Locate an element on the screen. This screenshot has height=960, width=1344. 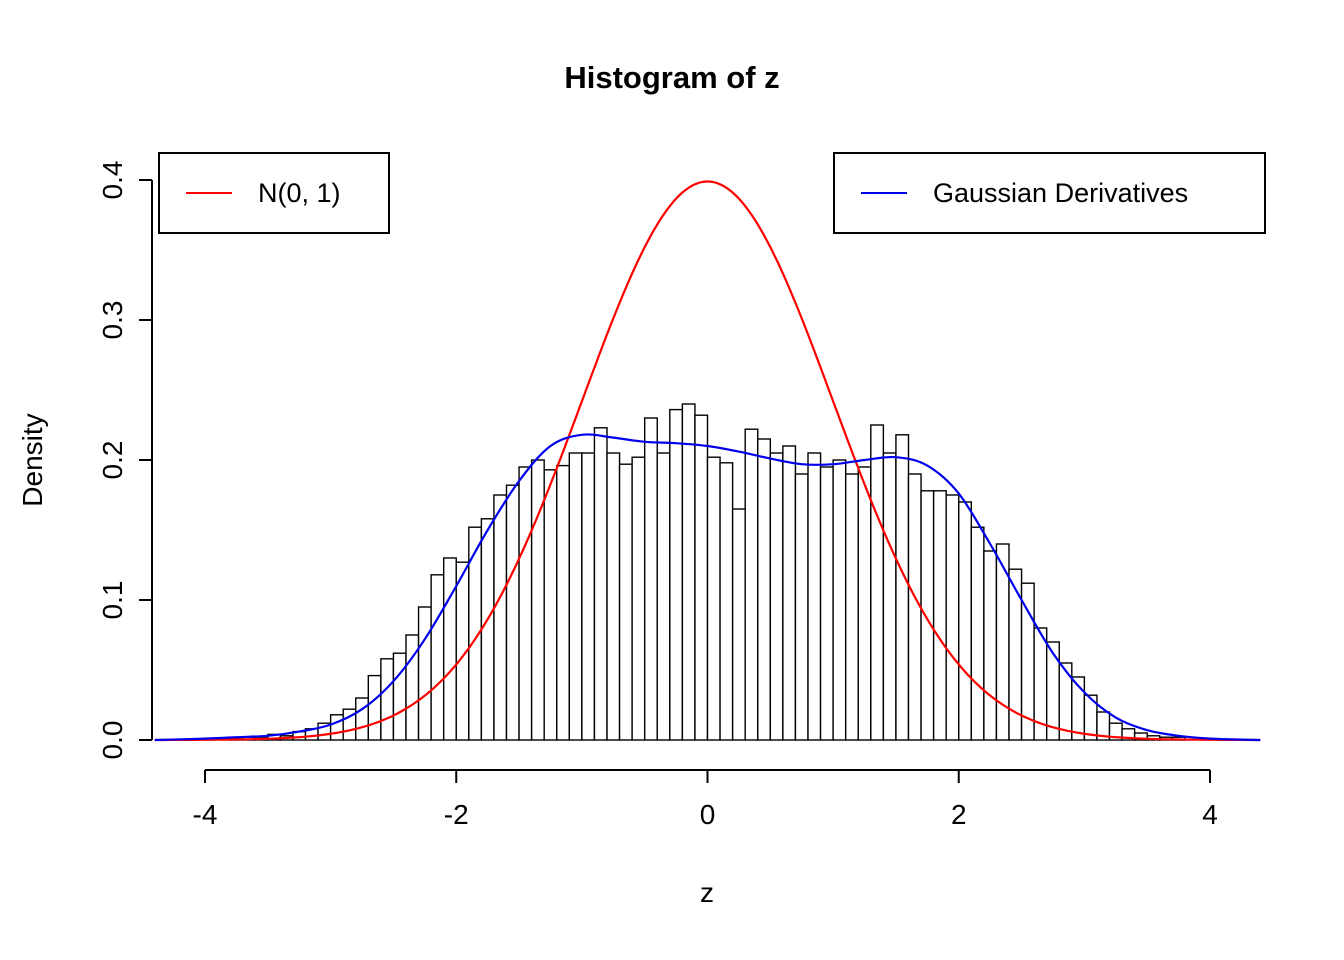
legend-normal-label: N(0, 1) is located at coordinates (299, 192).